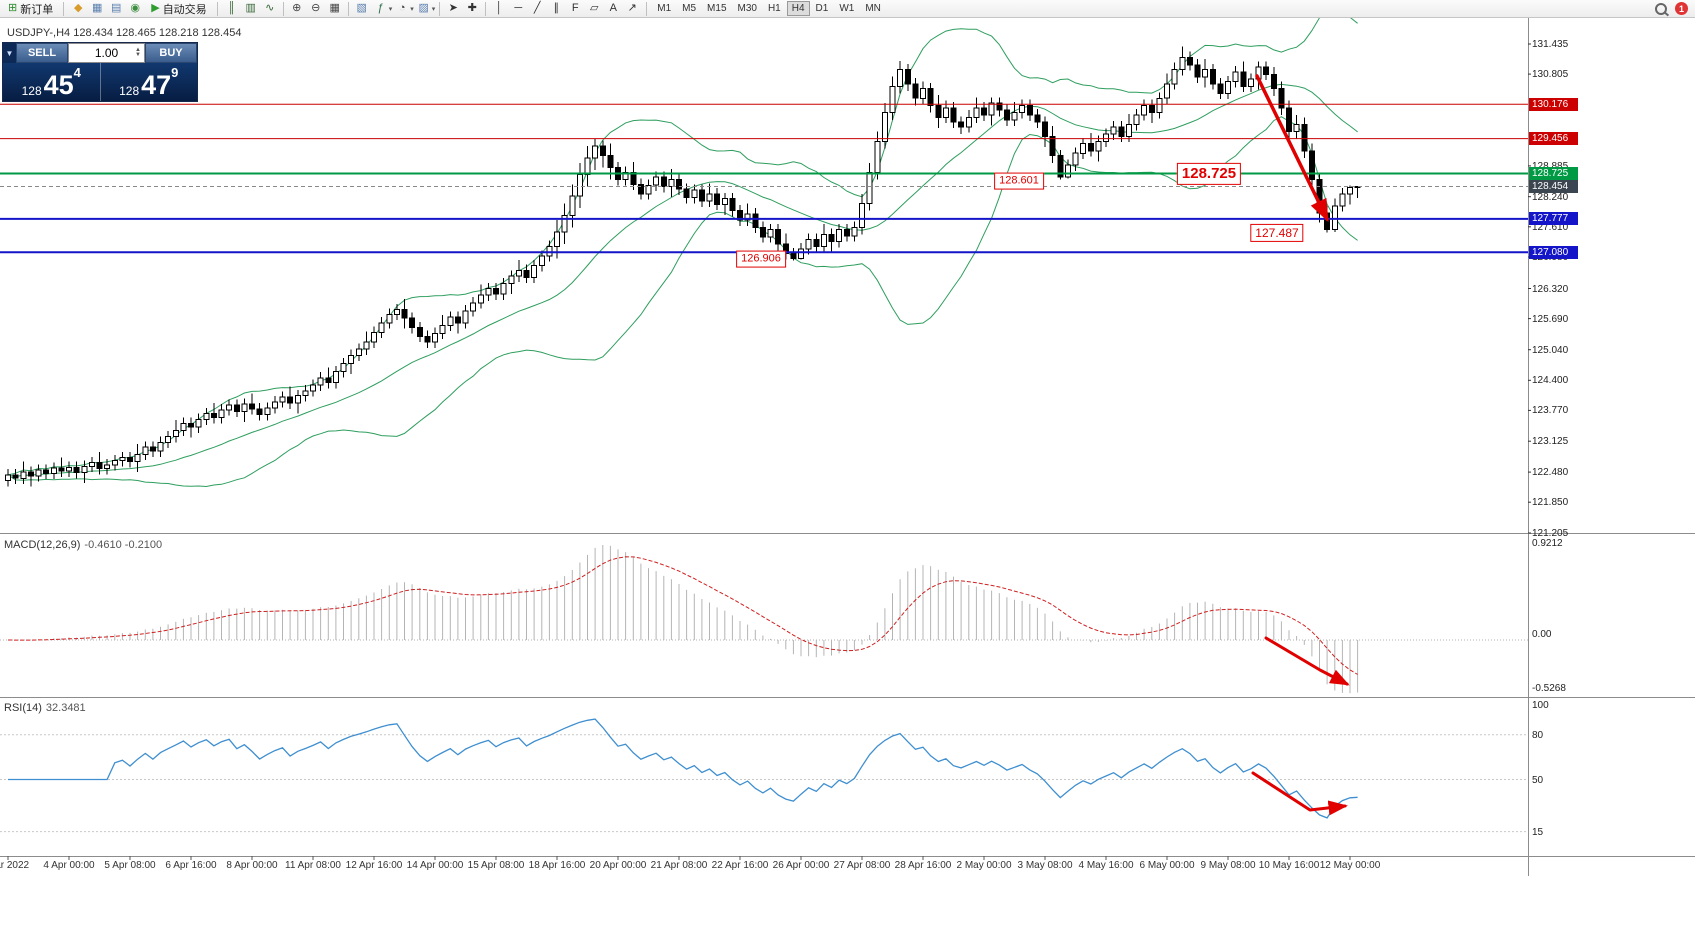 Image resolution: width=1695 pixels, height=941 pixels. I want to click on bar-chart-icon: ║, so click(231, 8).